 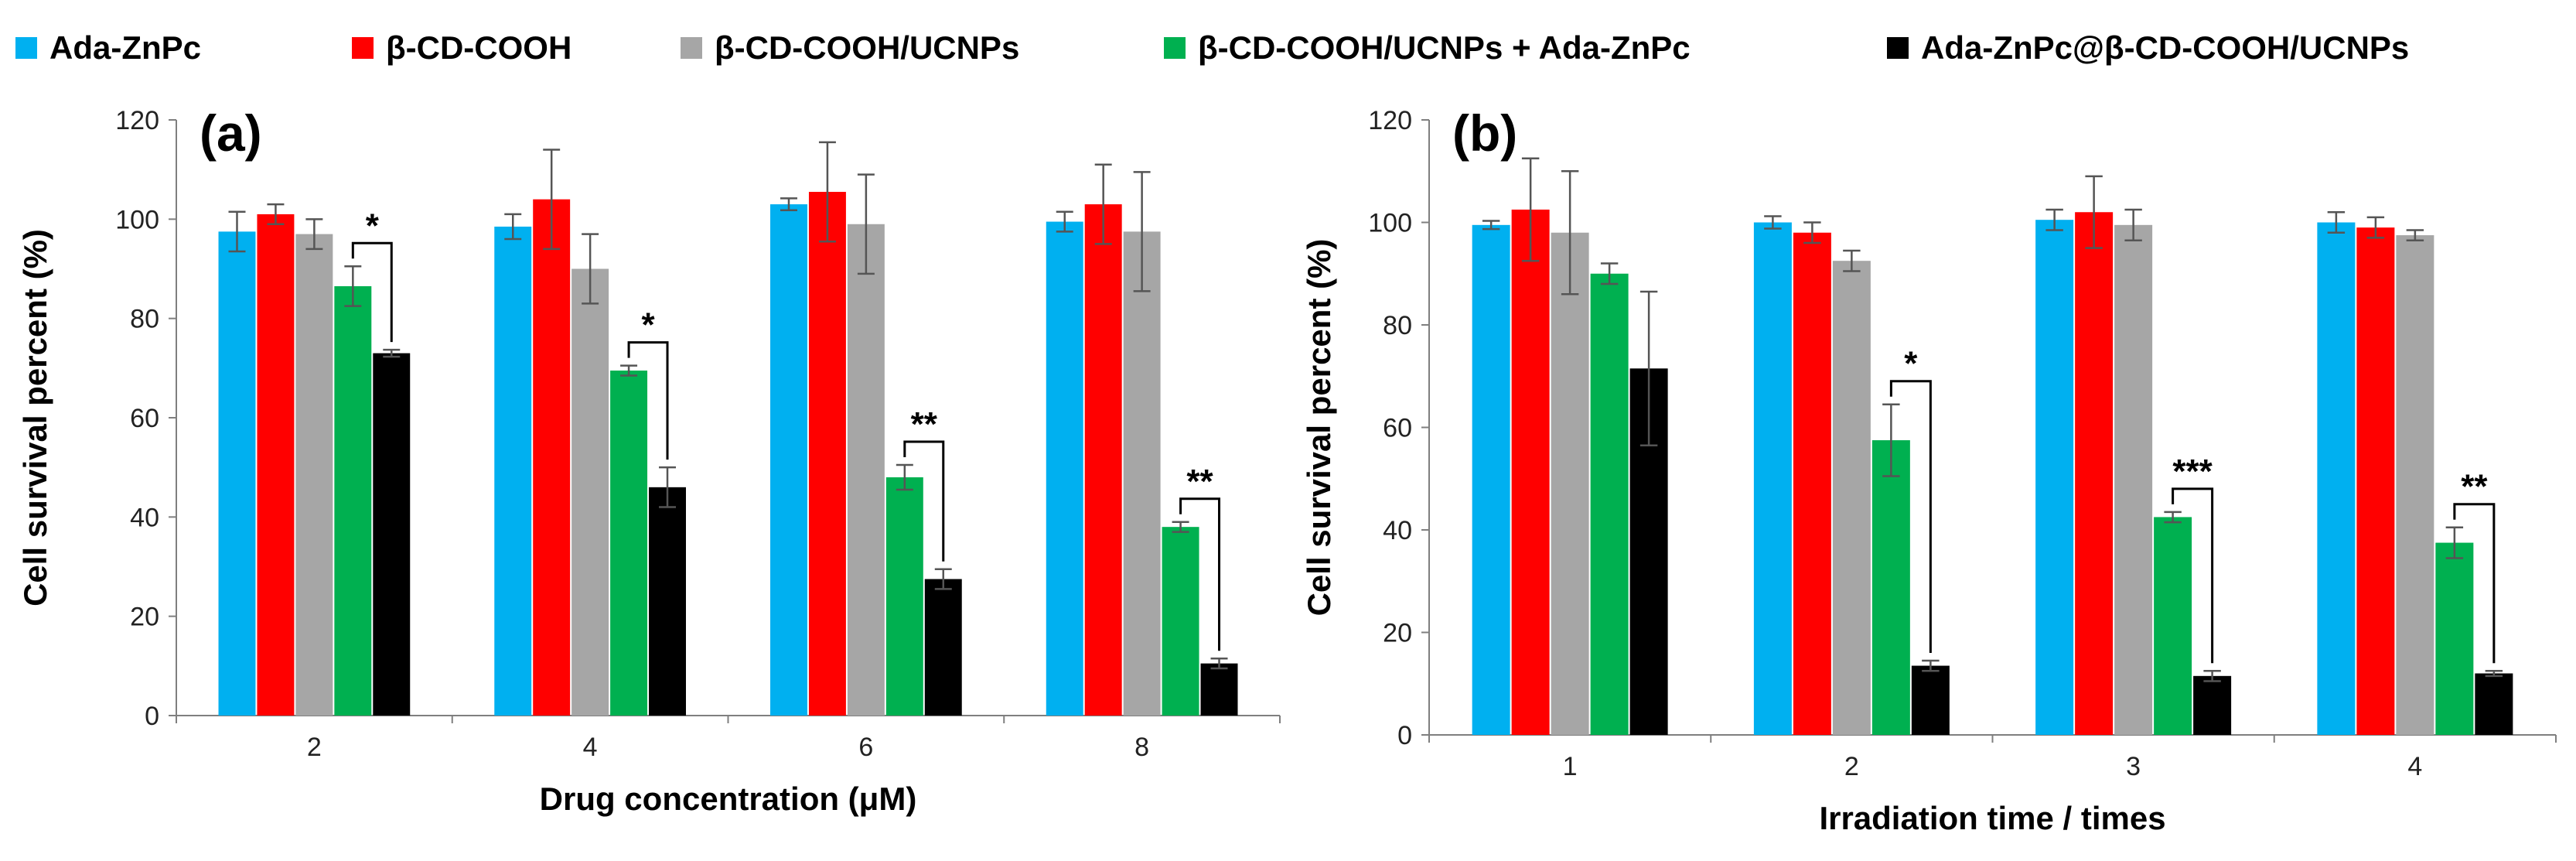 What do you see at coordinates (126, 48) in the screenshot?
I see `legend-label: Ada-ZnPc` at bounding box center [126, 48].